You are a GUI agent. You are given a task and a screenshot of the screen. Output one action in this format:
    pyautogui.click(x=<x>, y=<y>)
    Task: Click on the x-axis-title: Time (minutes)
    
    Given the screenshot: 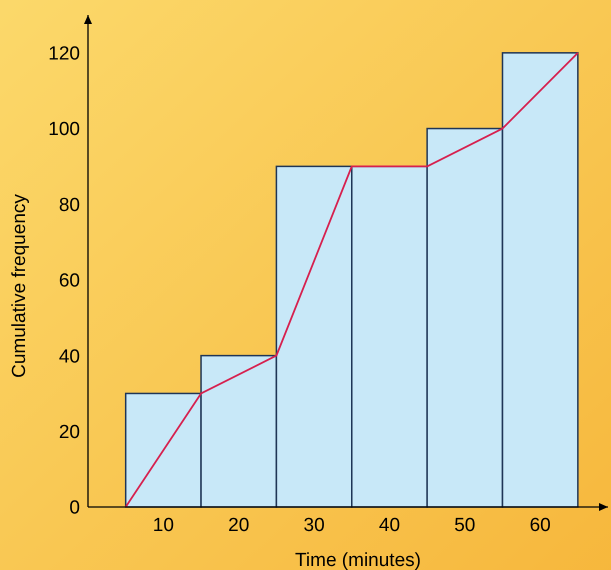 What is the action you would take?
    pyautogui.click(x=358, y=560)
    